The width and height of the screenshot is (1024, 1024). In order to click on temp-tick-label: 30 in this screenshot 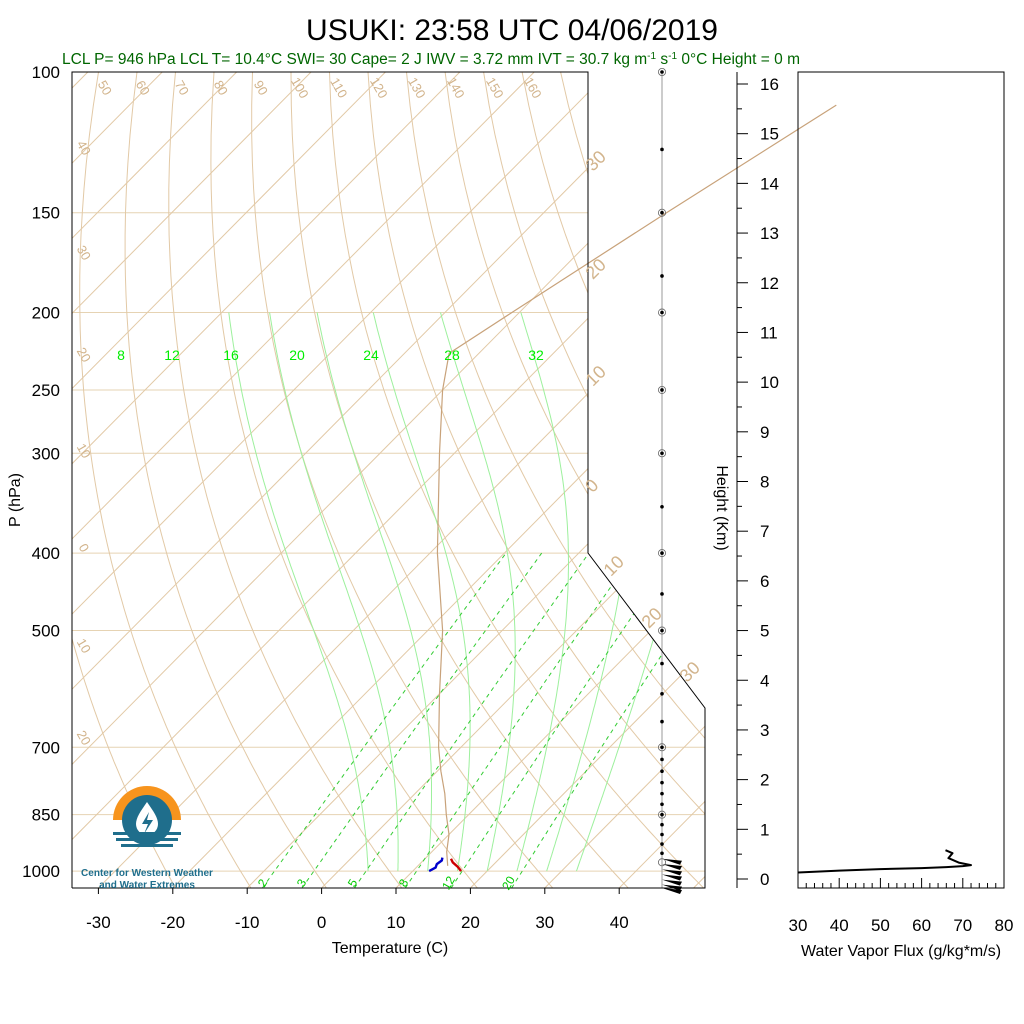, I will do `click(544, 922)`.